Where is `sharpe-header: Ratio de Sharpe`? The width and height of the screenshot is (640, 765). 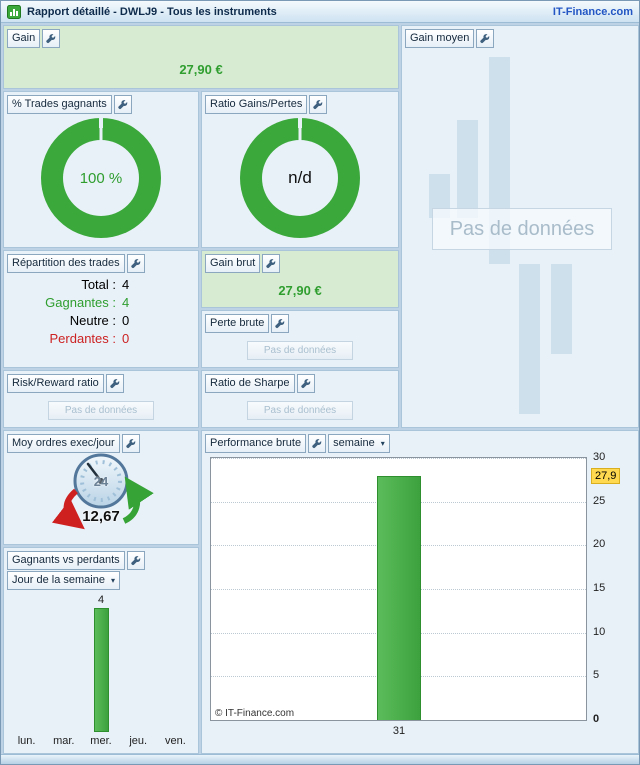
sharpe-header: Ratio de Sharpe is located at coordinates (260, 383).